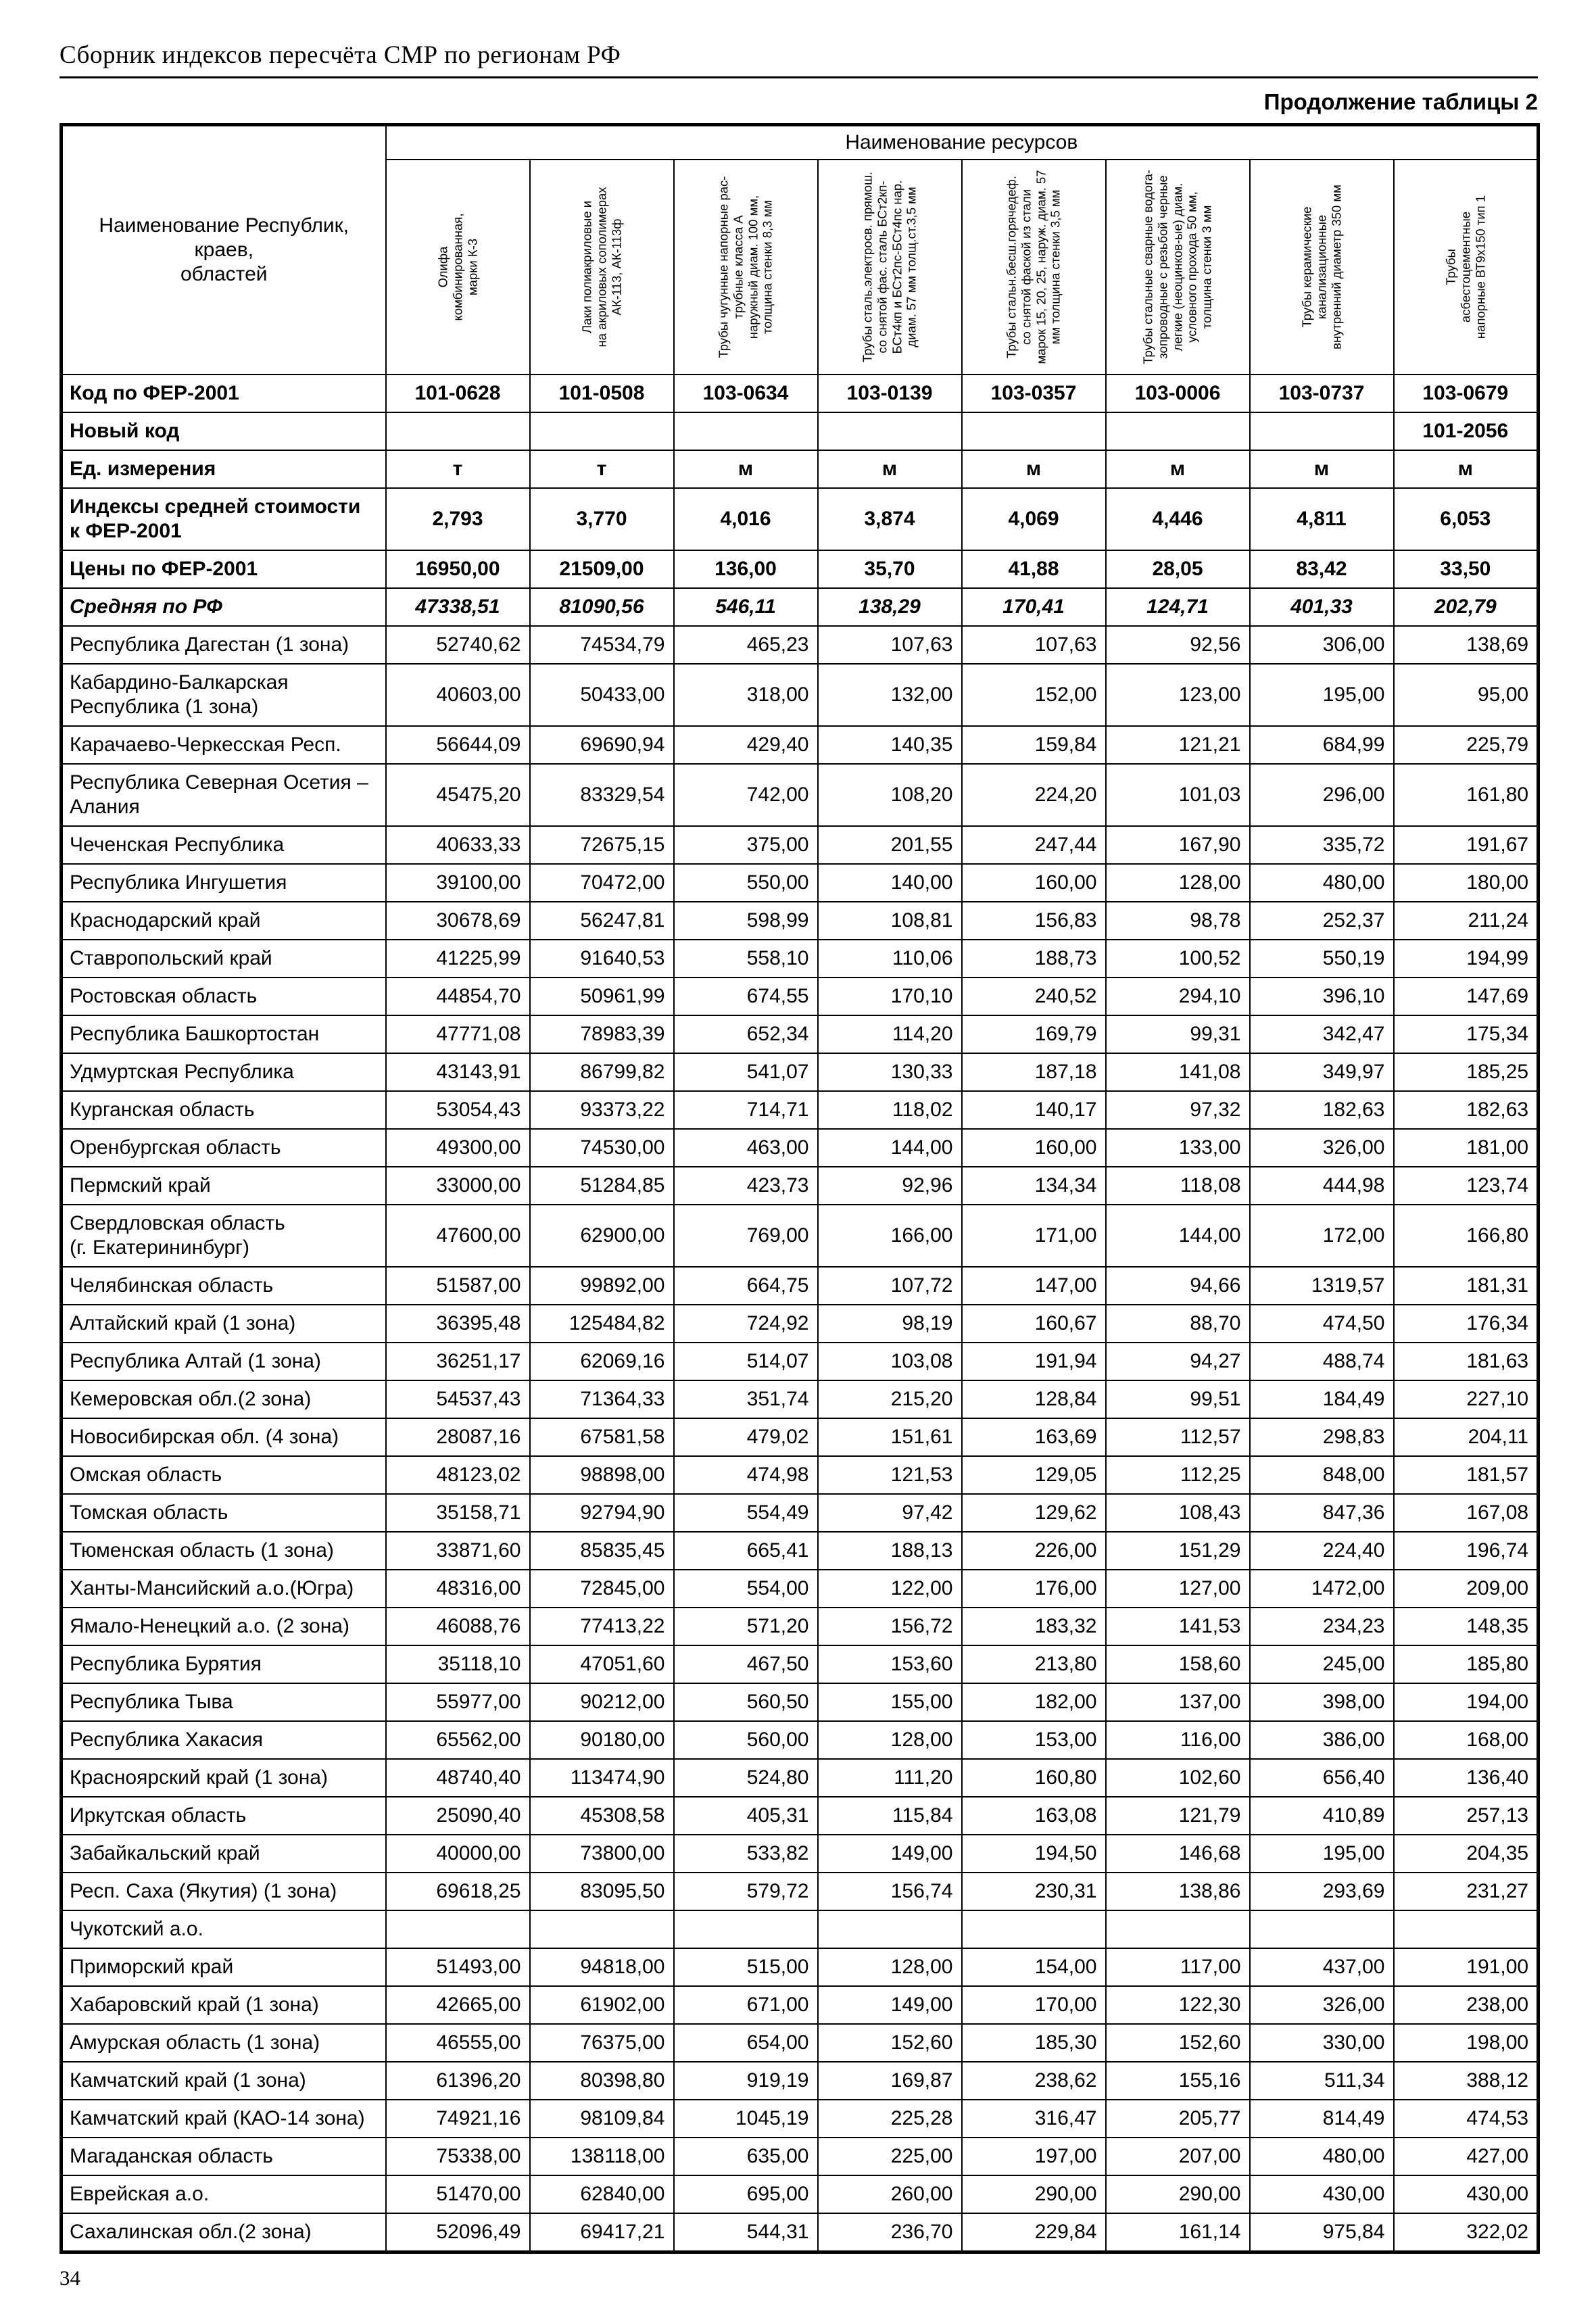 Image resolution: width=1596 pixels, height=2316 pixels. Describe the element at coordinates (602, 1891) in the screenshot. I see `value-cell: 83095,50` at that location.